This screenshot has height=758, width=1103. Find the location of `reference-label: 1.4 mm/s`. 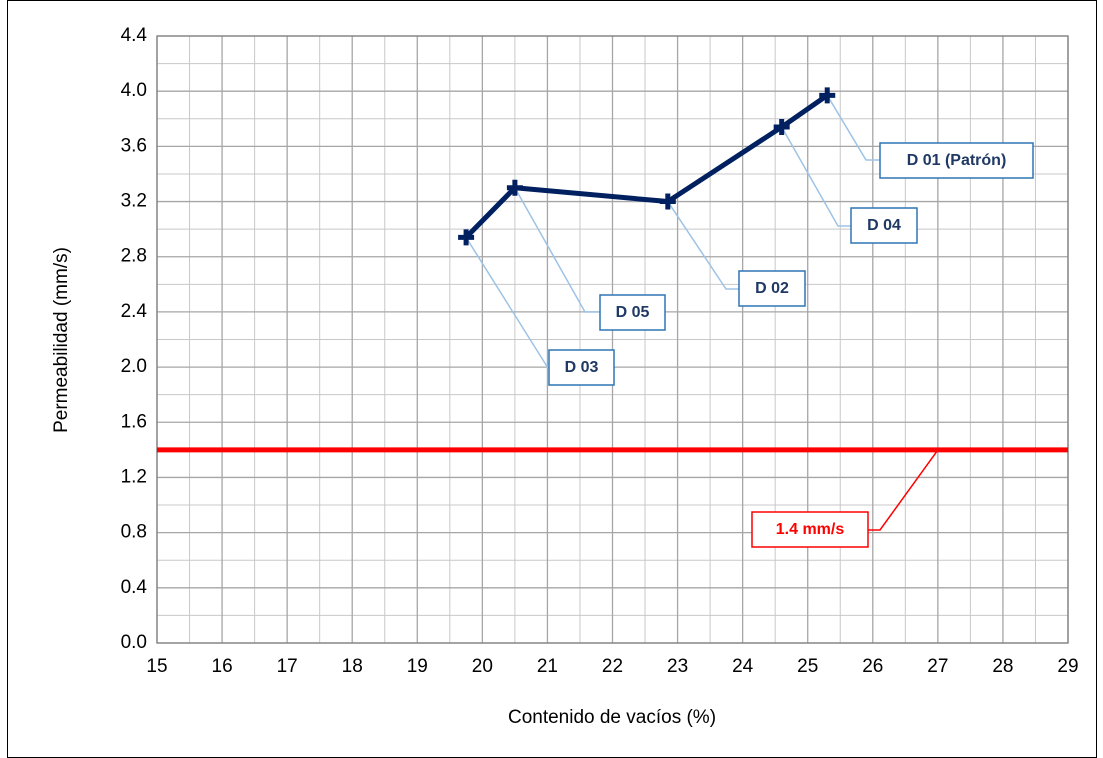

reference-label: 1.4 mm/s is located at coordinates (810, 529).